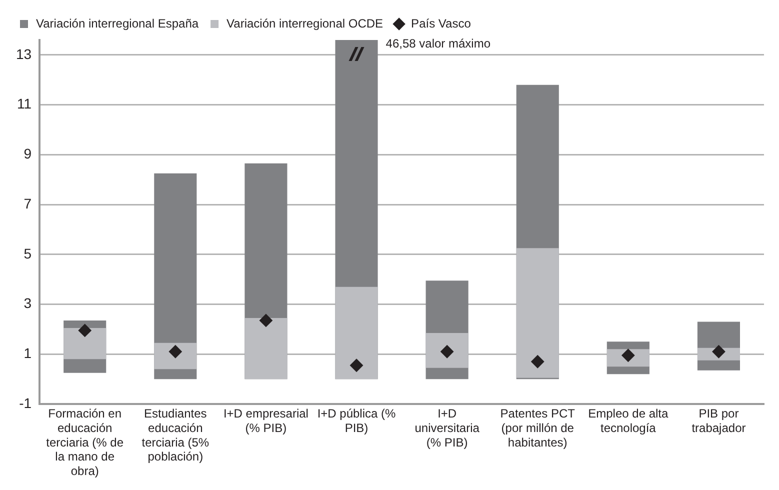 This screenshot has width=779, height=490. I want to click on y-tick-label: -1, so click(25, 402).